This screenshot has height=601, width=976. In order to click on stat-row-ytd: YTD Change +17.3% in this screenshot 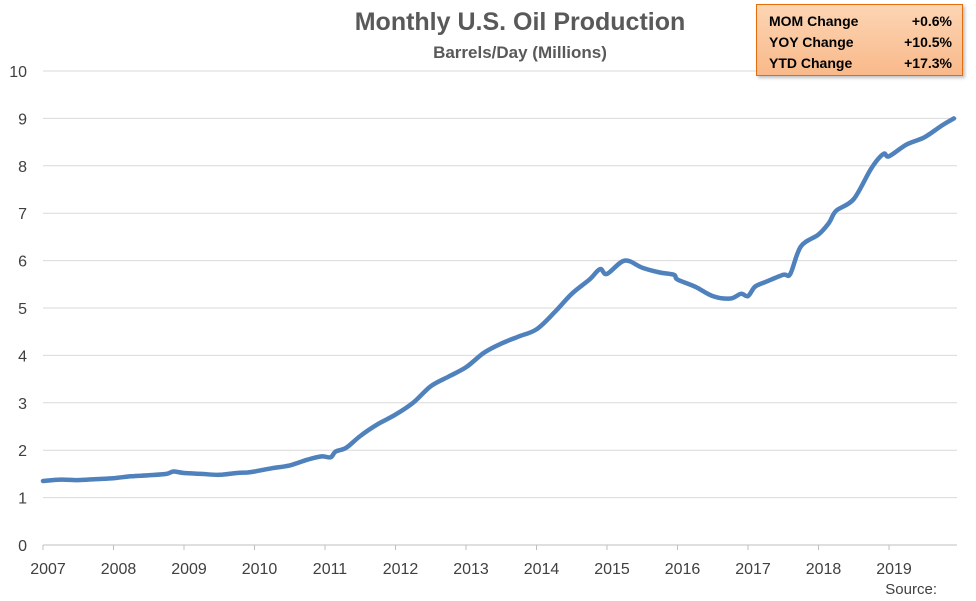, I will do `click(860, 63)`.